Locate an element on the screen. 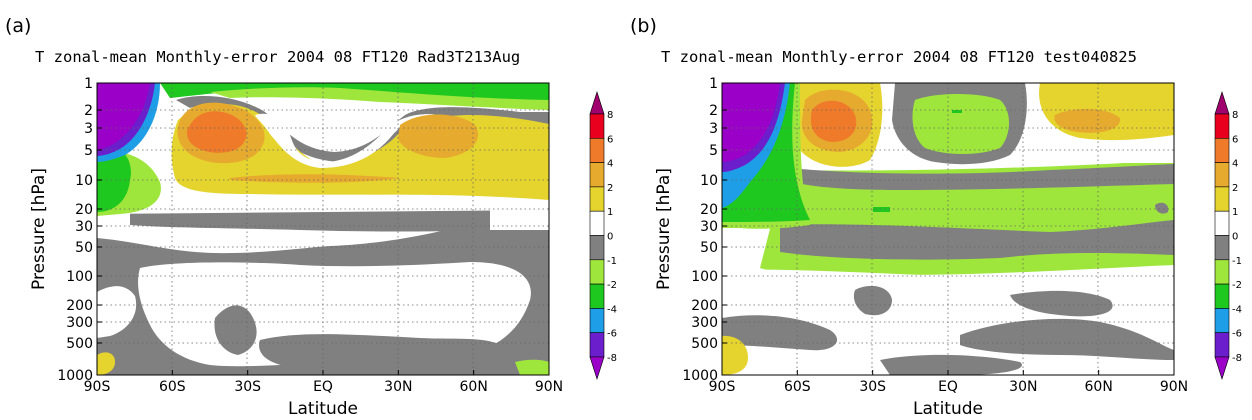 Image resolution: width=1252 pixels, height=420 pixels. colorbar-label: 6 is located at coordinates (1235, 139).